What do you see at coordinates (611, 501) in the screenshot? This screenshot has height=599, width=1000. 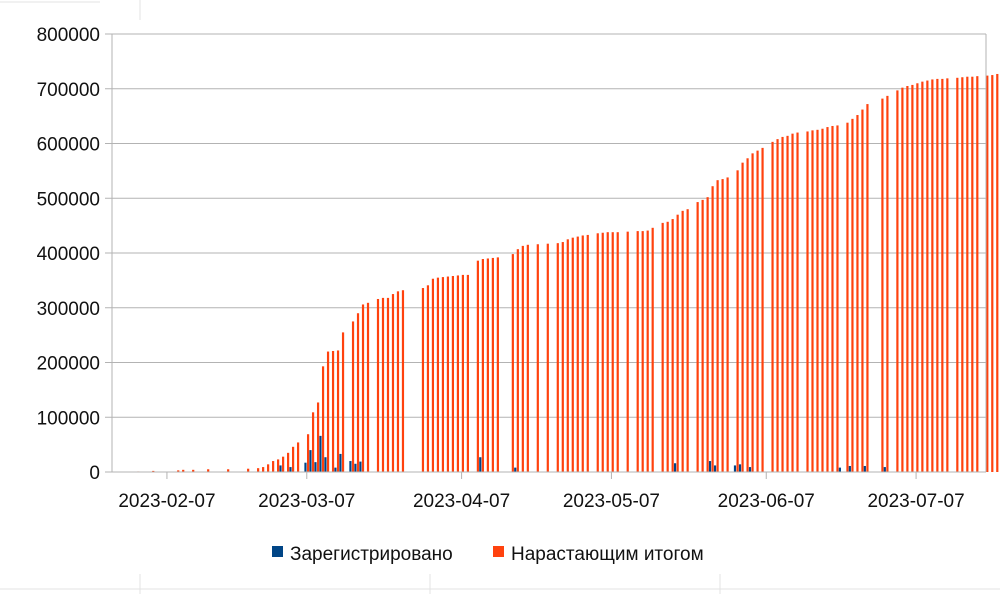 I see `x-tick-label: 2023-05-07` at bounding box center [611, 501].